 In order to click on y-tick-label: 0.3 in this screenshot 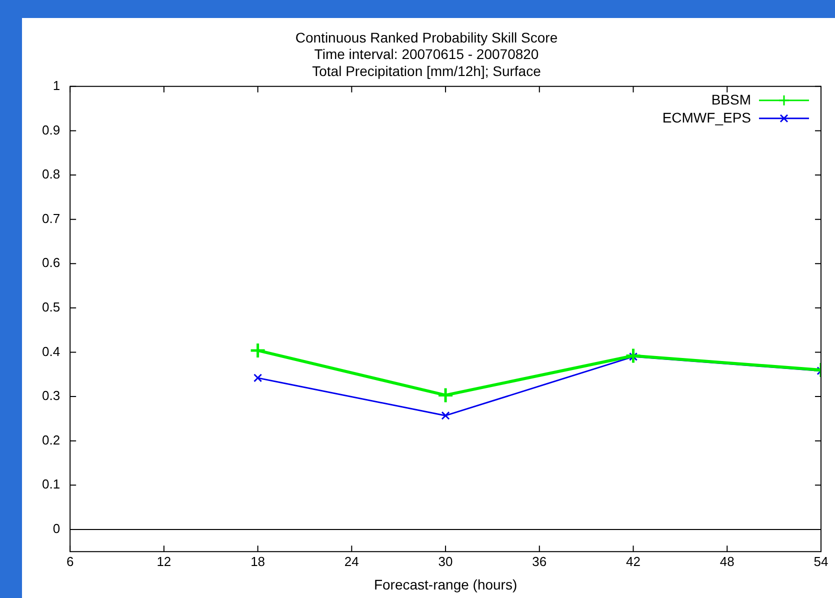, I will do `click(51, 396)`.